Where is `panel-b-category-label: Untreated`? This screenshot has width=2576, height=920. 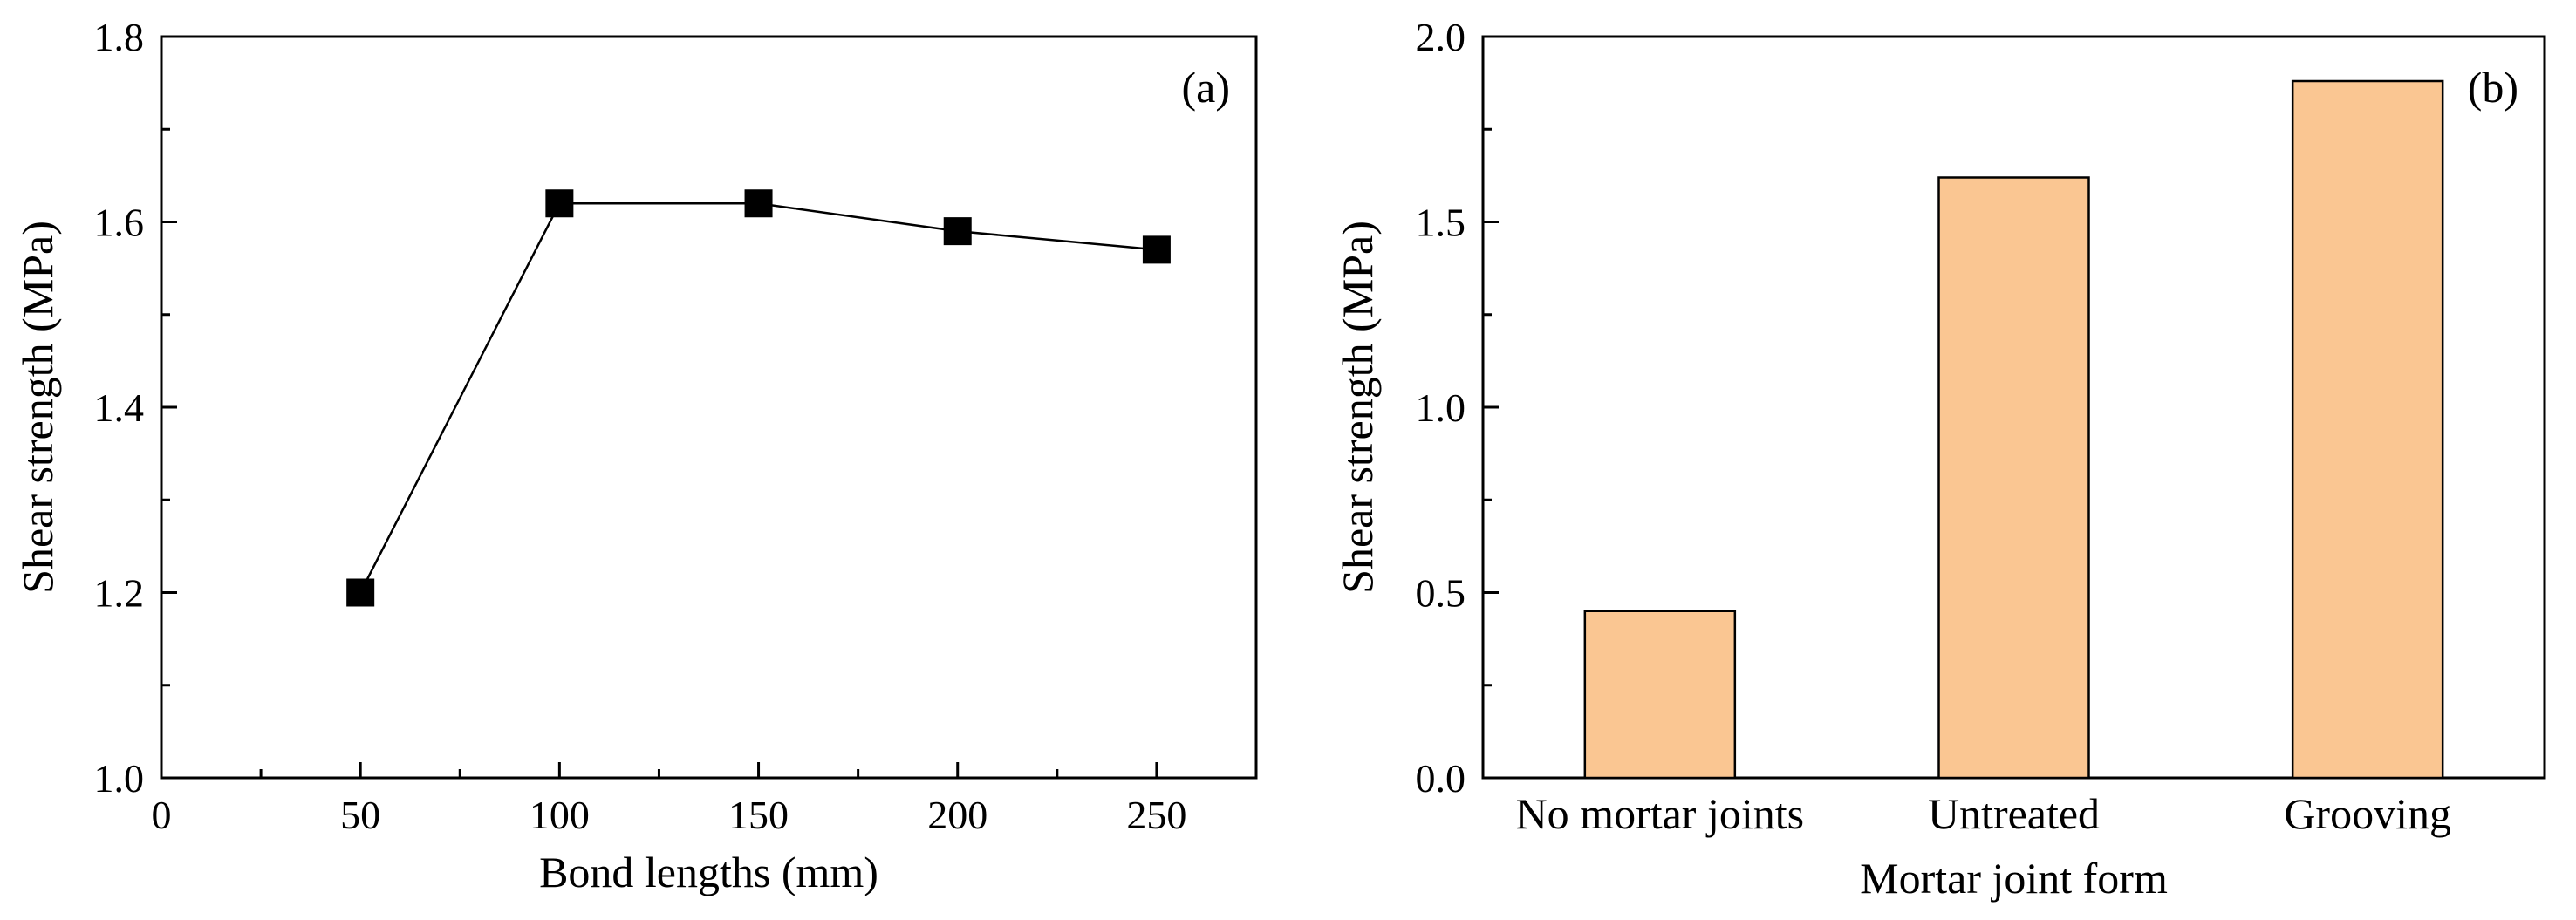
panel-b-category-label: Untreated is located at coordinates (2014, 814).